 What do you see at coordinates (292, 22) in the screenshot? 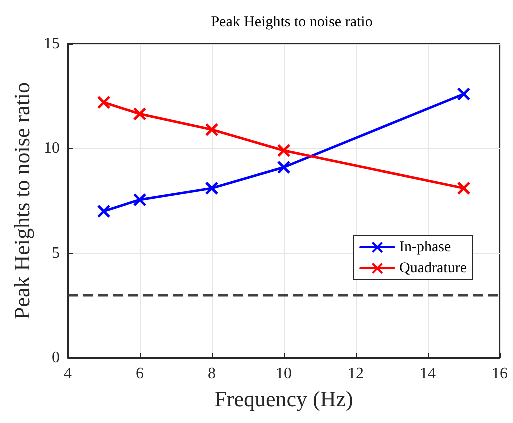
I see `chart-title: Peak Heights to noise ratio` at bounding box center [292, 22].